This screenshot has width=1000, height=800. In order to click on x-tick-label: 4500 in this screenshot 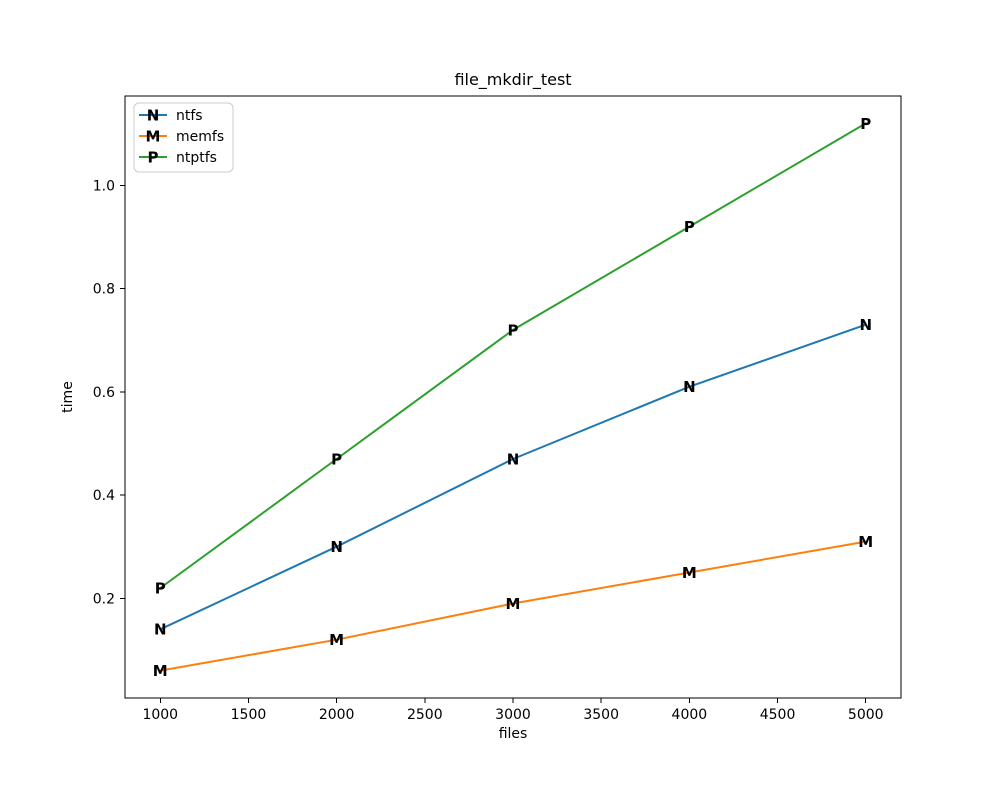, I will do `click(778, 715)`.